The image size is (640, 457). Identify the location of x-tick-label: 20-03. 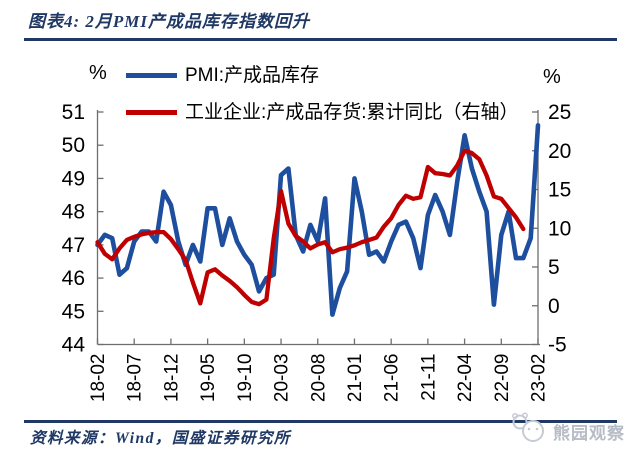
(282, 378).